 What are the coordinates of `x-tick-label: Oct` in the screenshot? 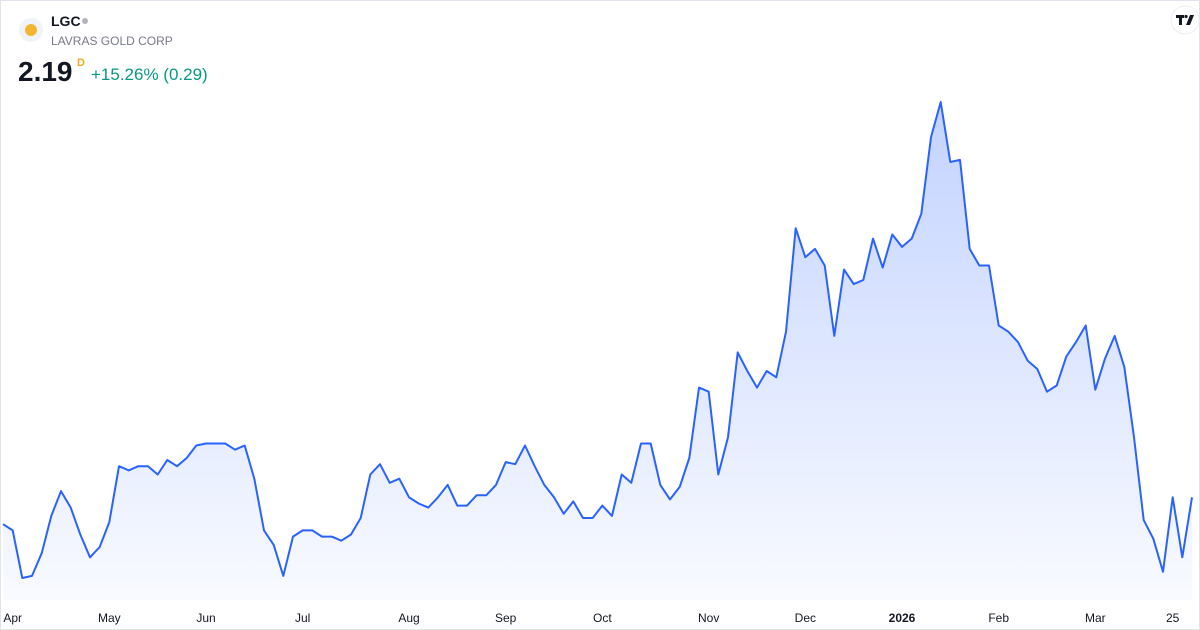 It's located at (602, 618).